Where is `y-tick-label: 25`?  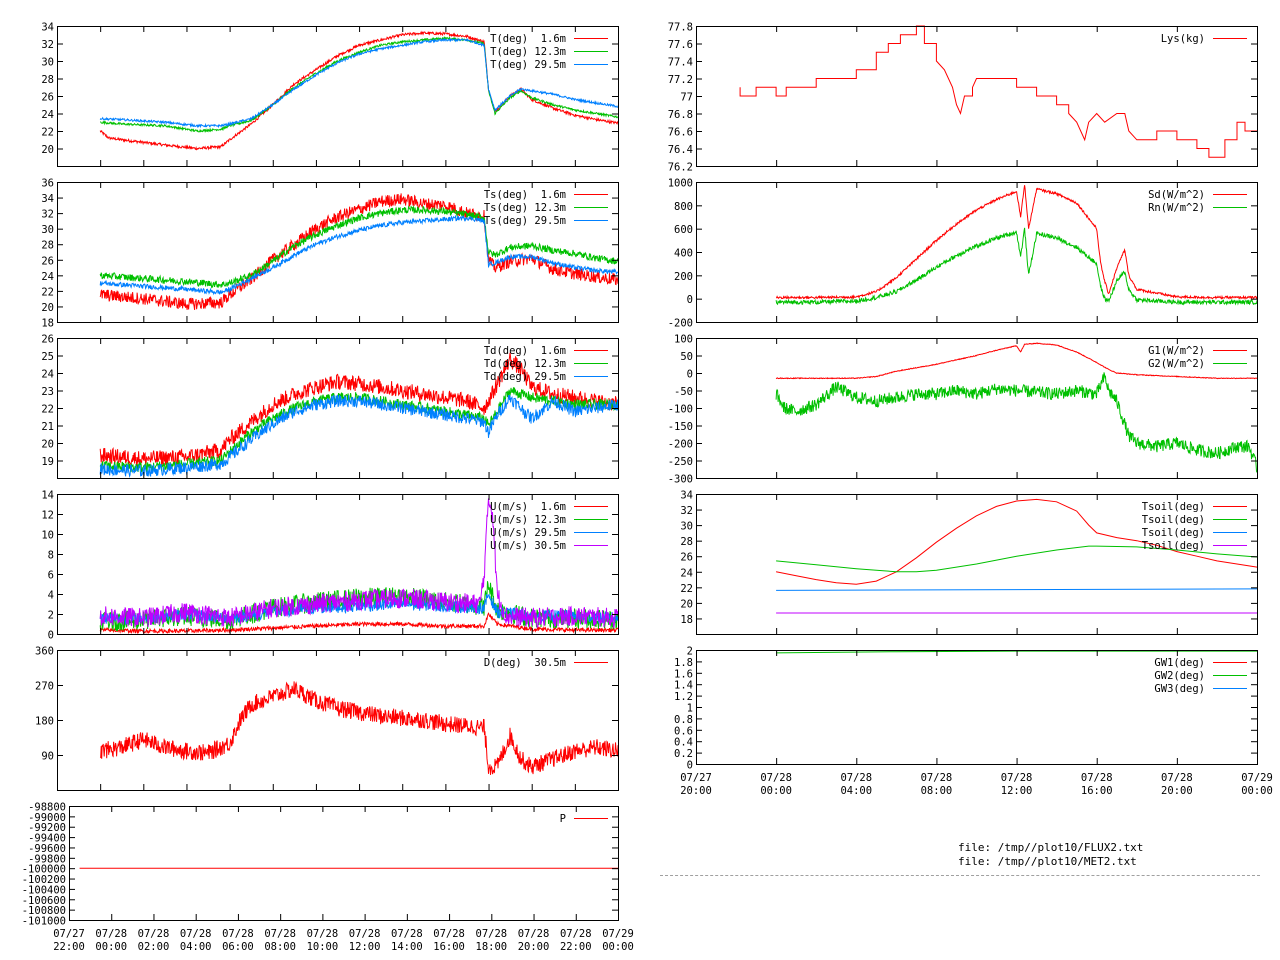
y-tick-label: 25 is located at coordinates (47, 357).